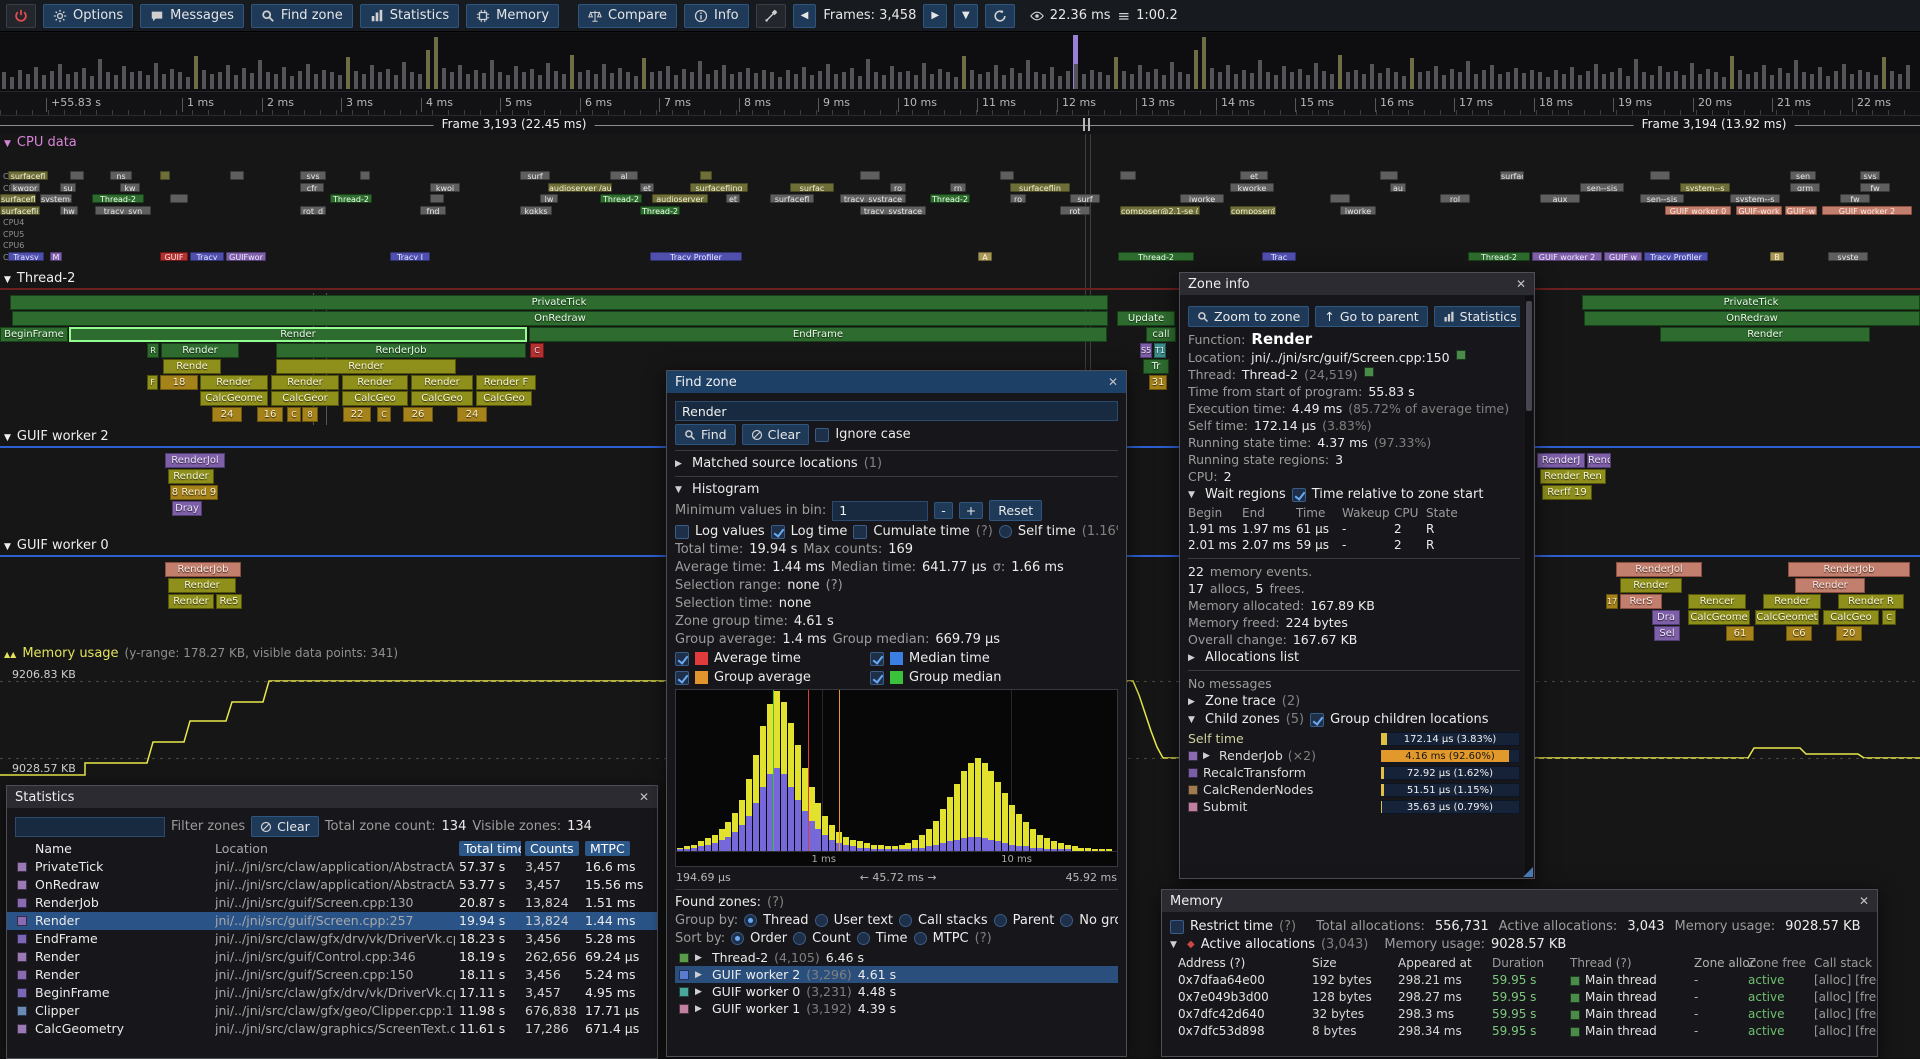 Image resolution: width=1920 pixels, height=1059 pixels. I want to click on cpu-segment: lw, so click(549, 198).